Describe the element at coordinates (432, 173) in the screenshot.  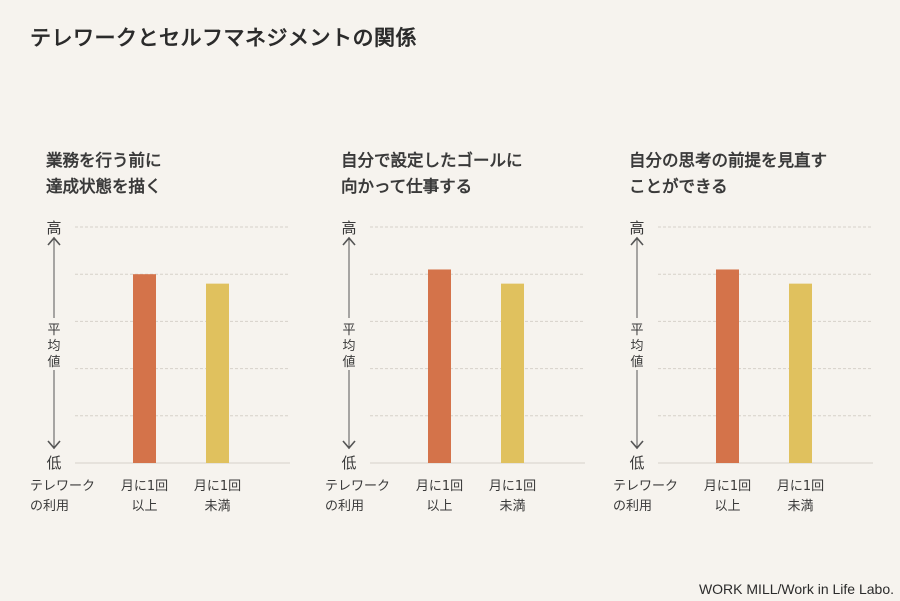
I see `chart-title: 自分で設定したゴールに 向かって仕事する` at that location.